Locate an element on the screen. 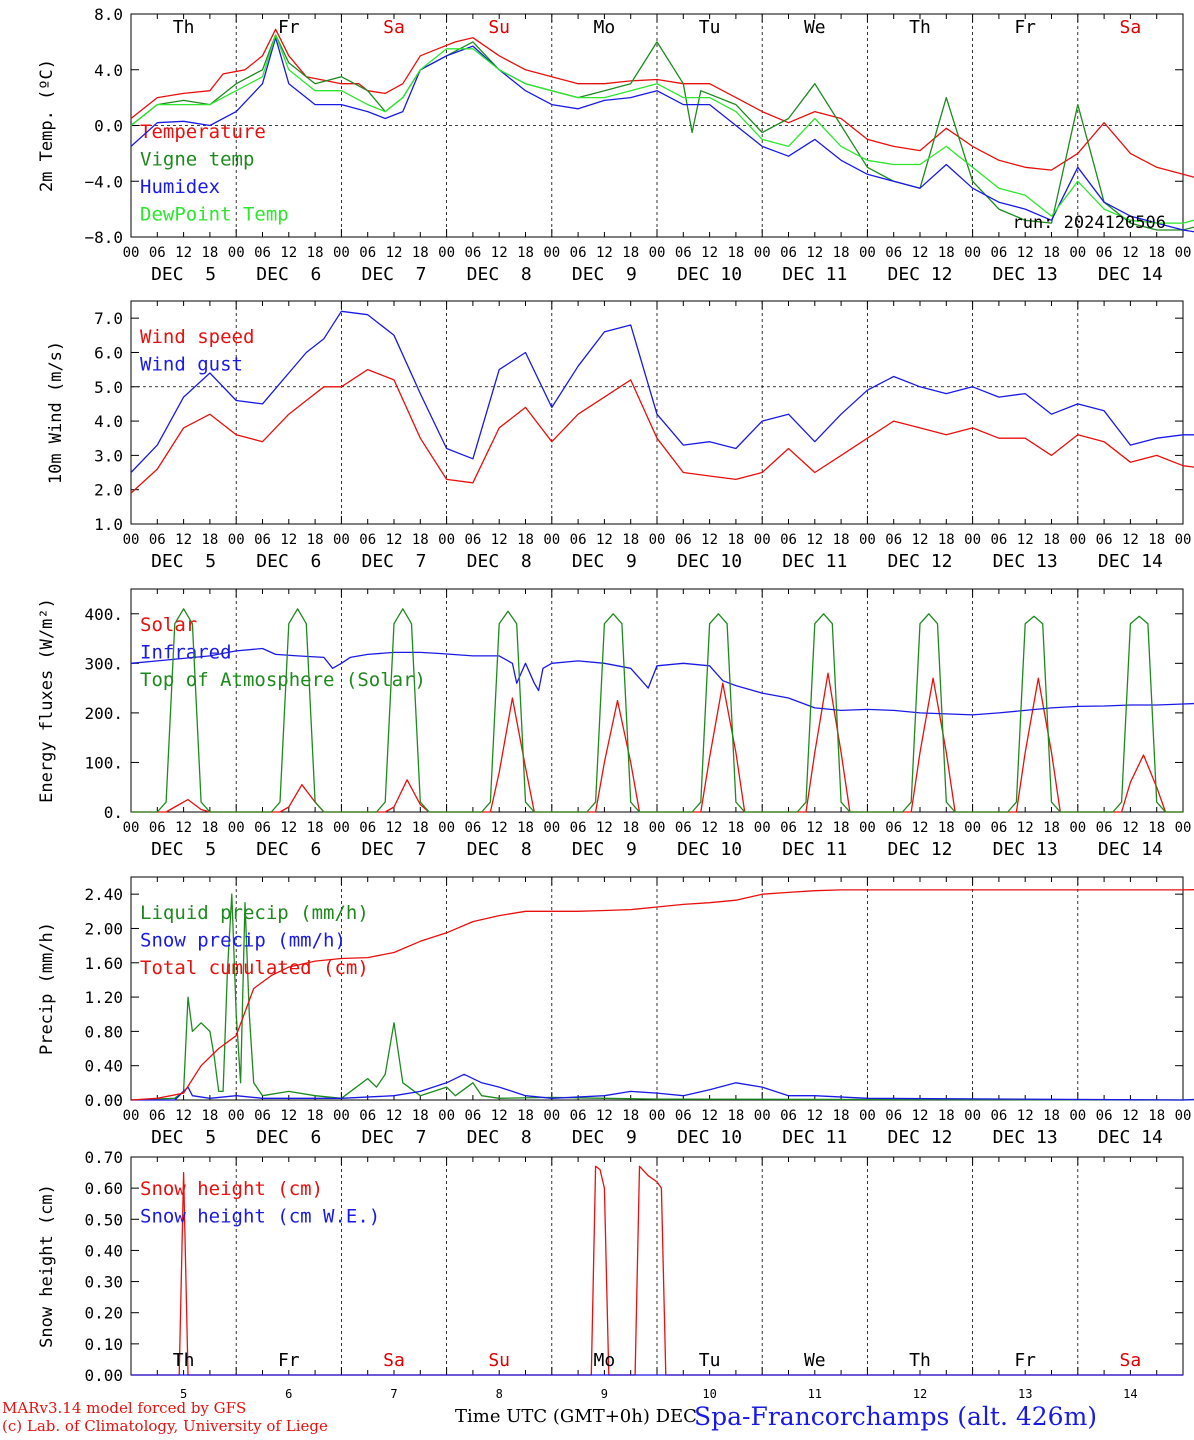  y-tick-label: 0.50 is located at coordinates (103, 1219).